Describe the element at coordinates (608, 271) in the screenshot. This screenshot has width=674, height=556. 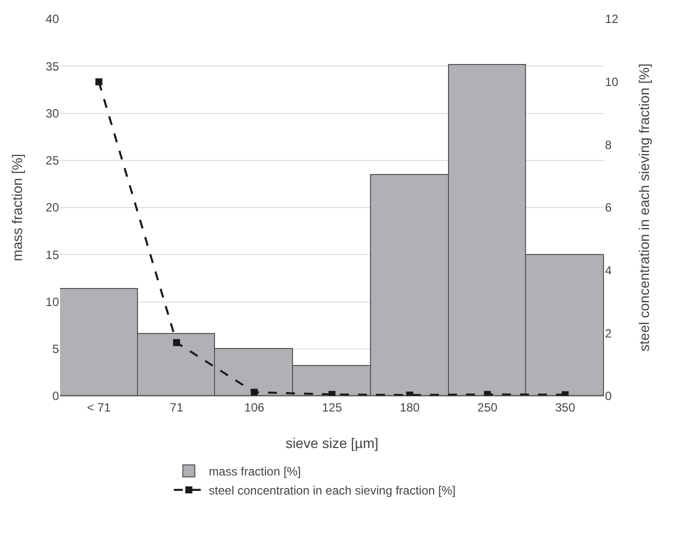
I see `y2-tick-label: 4` at that location.